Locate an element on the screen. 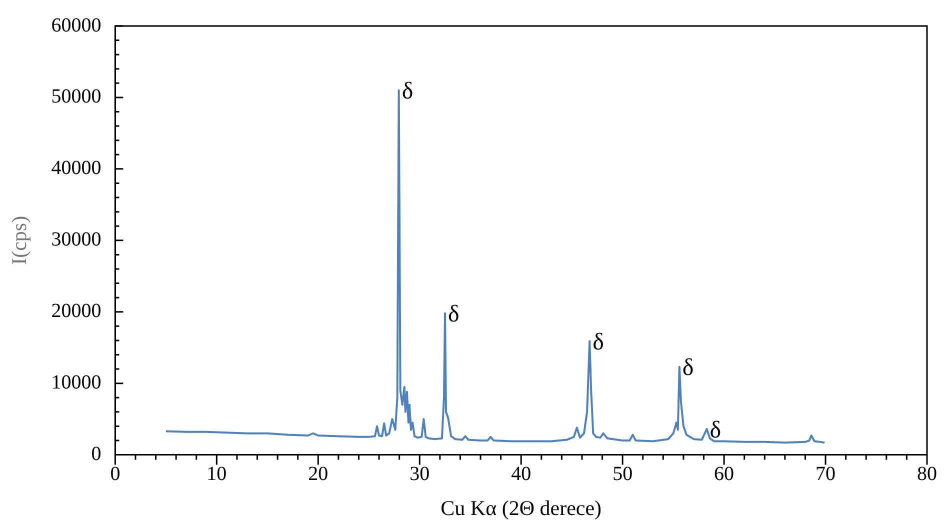 This screenshot has width=945, height=530. x-tick-label: 40 is located at coordinates (521, 474).